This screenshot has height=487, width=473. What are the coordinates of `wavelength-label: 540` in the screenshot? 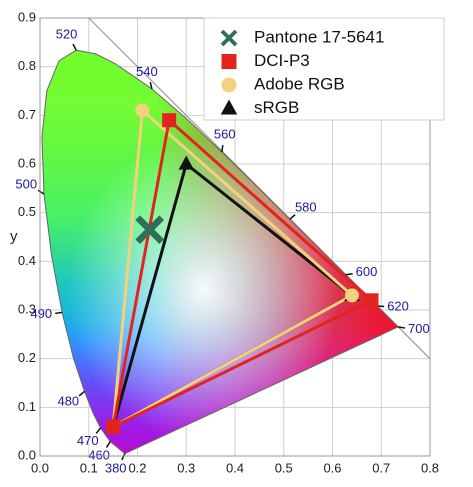 It's located at (147, 71).